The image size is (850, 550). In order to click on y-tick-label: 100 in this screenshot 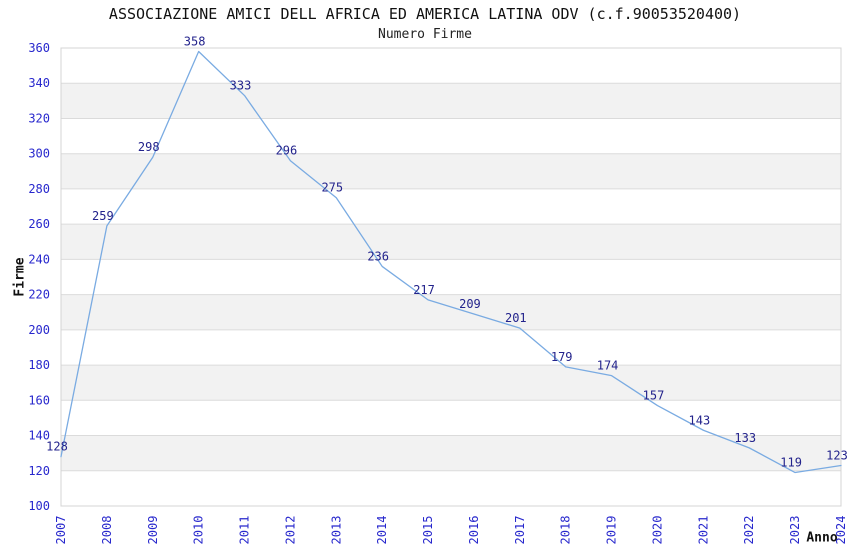, I will do `click(39, 506)`.